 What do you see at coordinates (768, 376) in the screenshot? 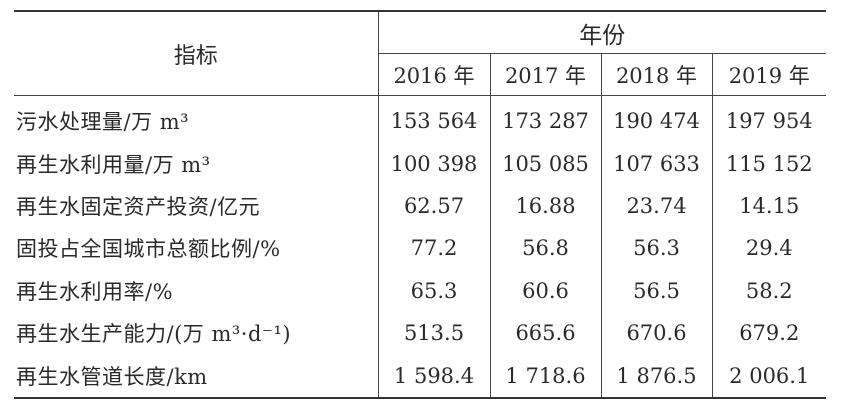
I see `cell-value: 2 006.1` at bounding box center [768, 376].